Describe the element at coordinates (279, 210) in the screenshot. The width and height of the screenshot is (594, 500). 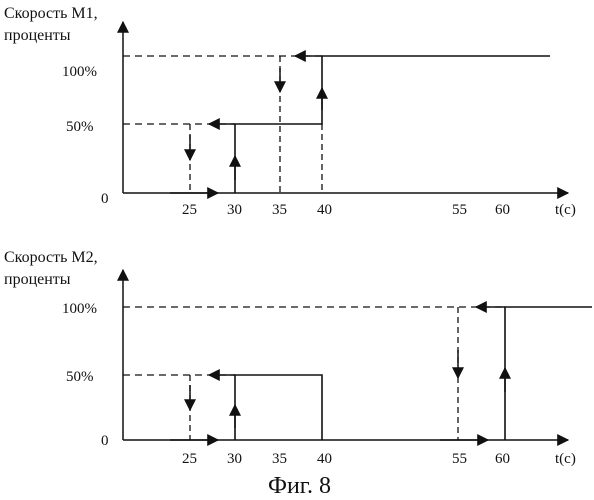
I see `panel1-xtick-35: 35` at that location.